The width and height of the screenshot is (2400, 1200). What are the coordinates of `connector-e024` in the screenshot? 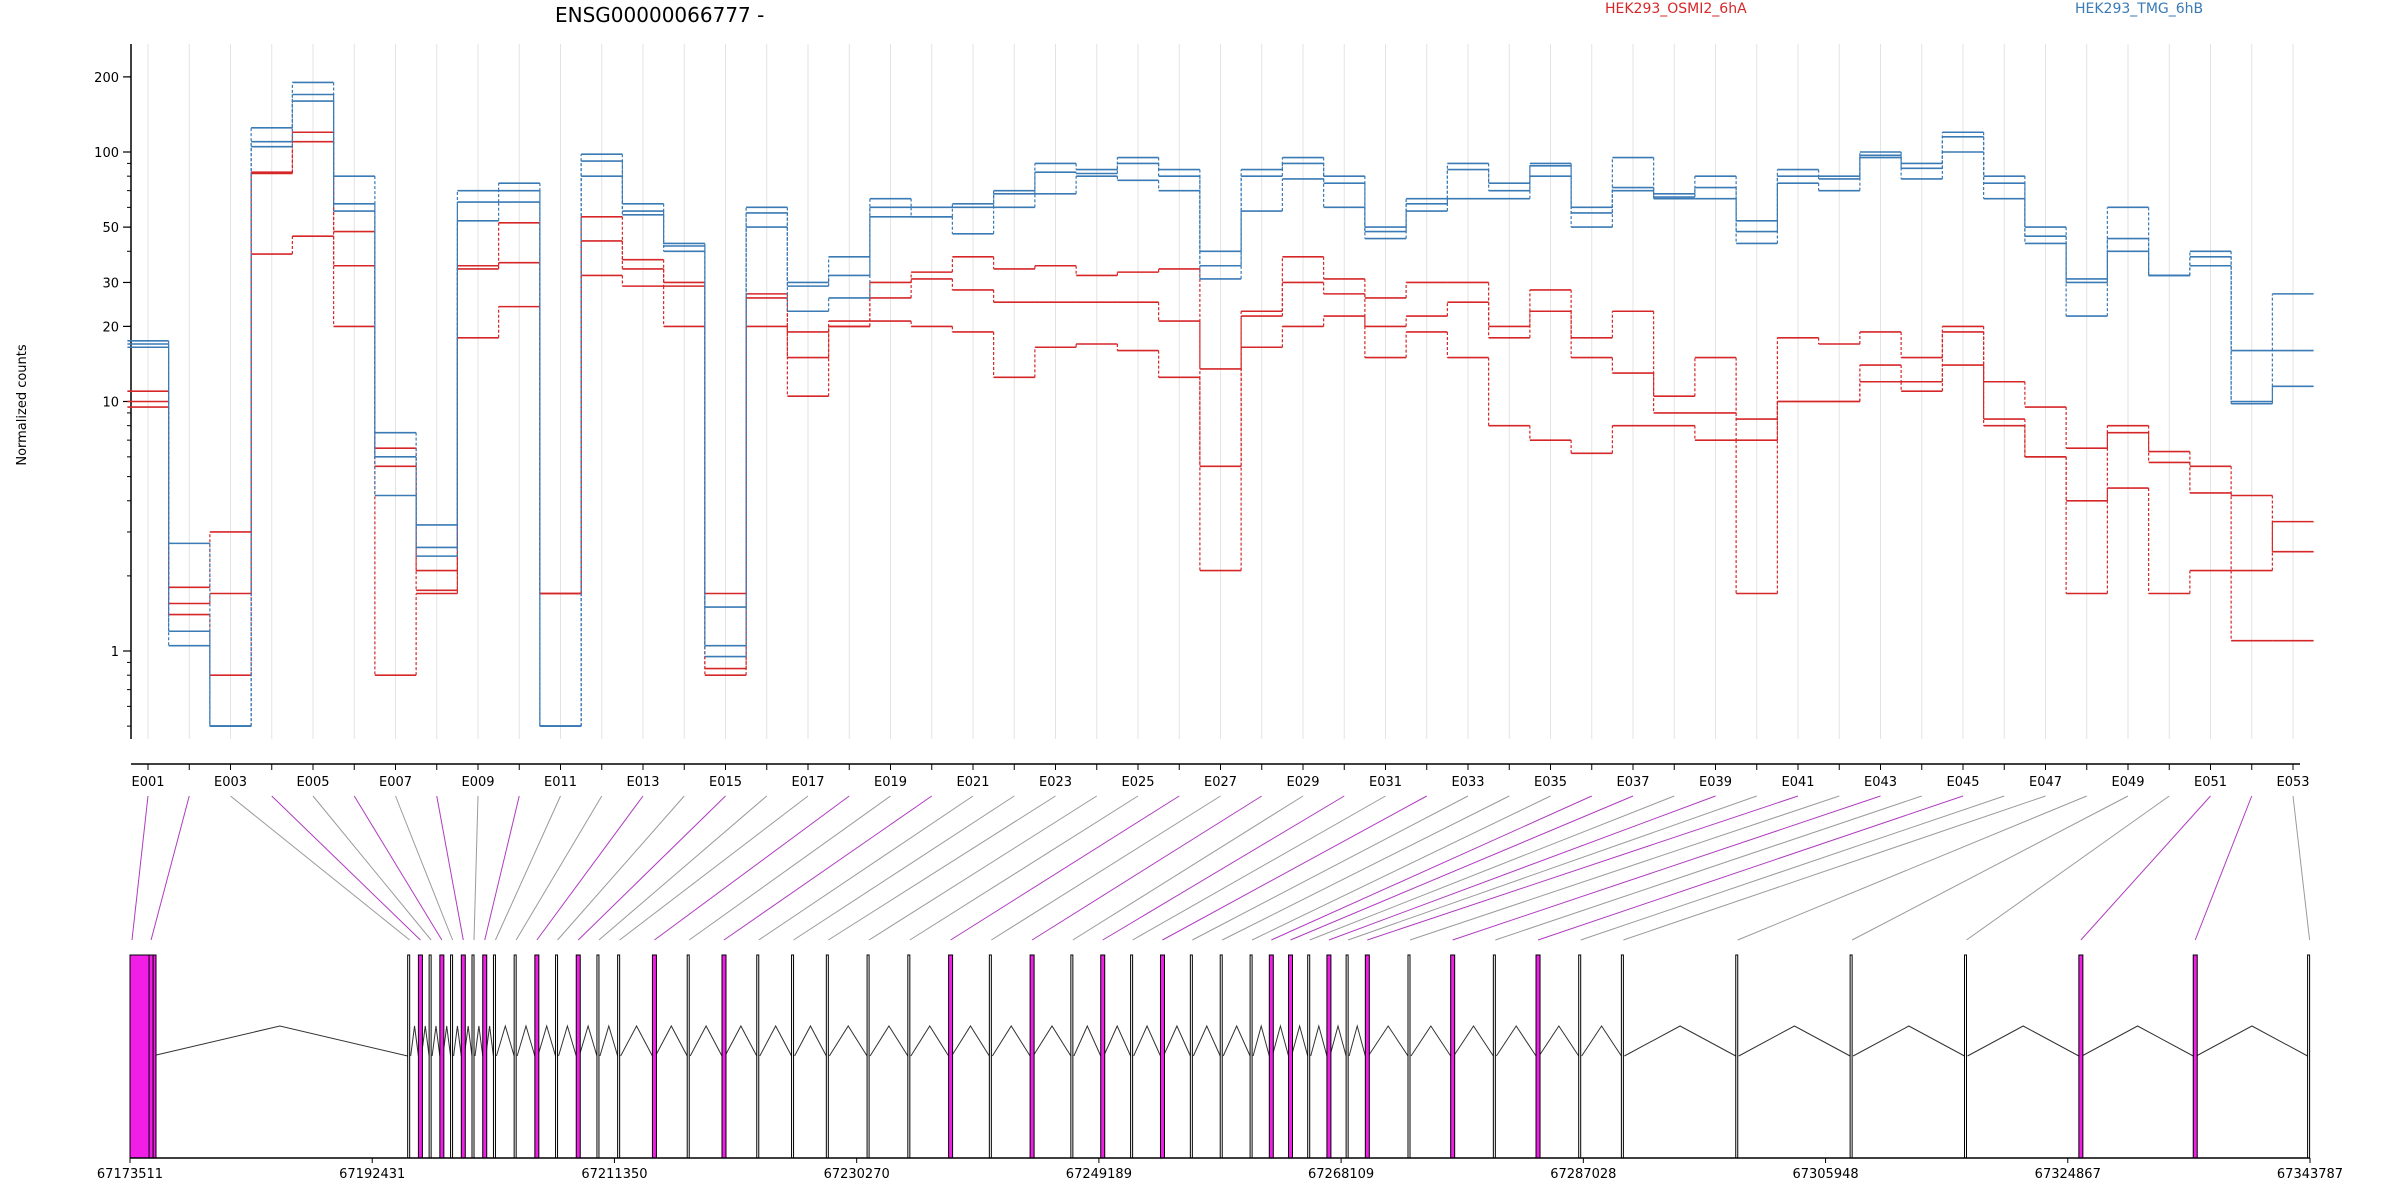 It's located at (983, 868).